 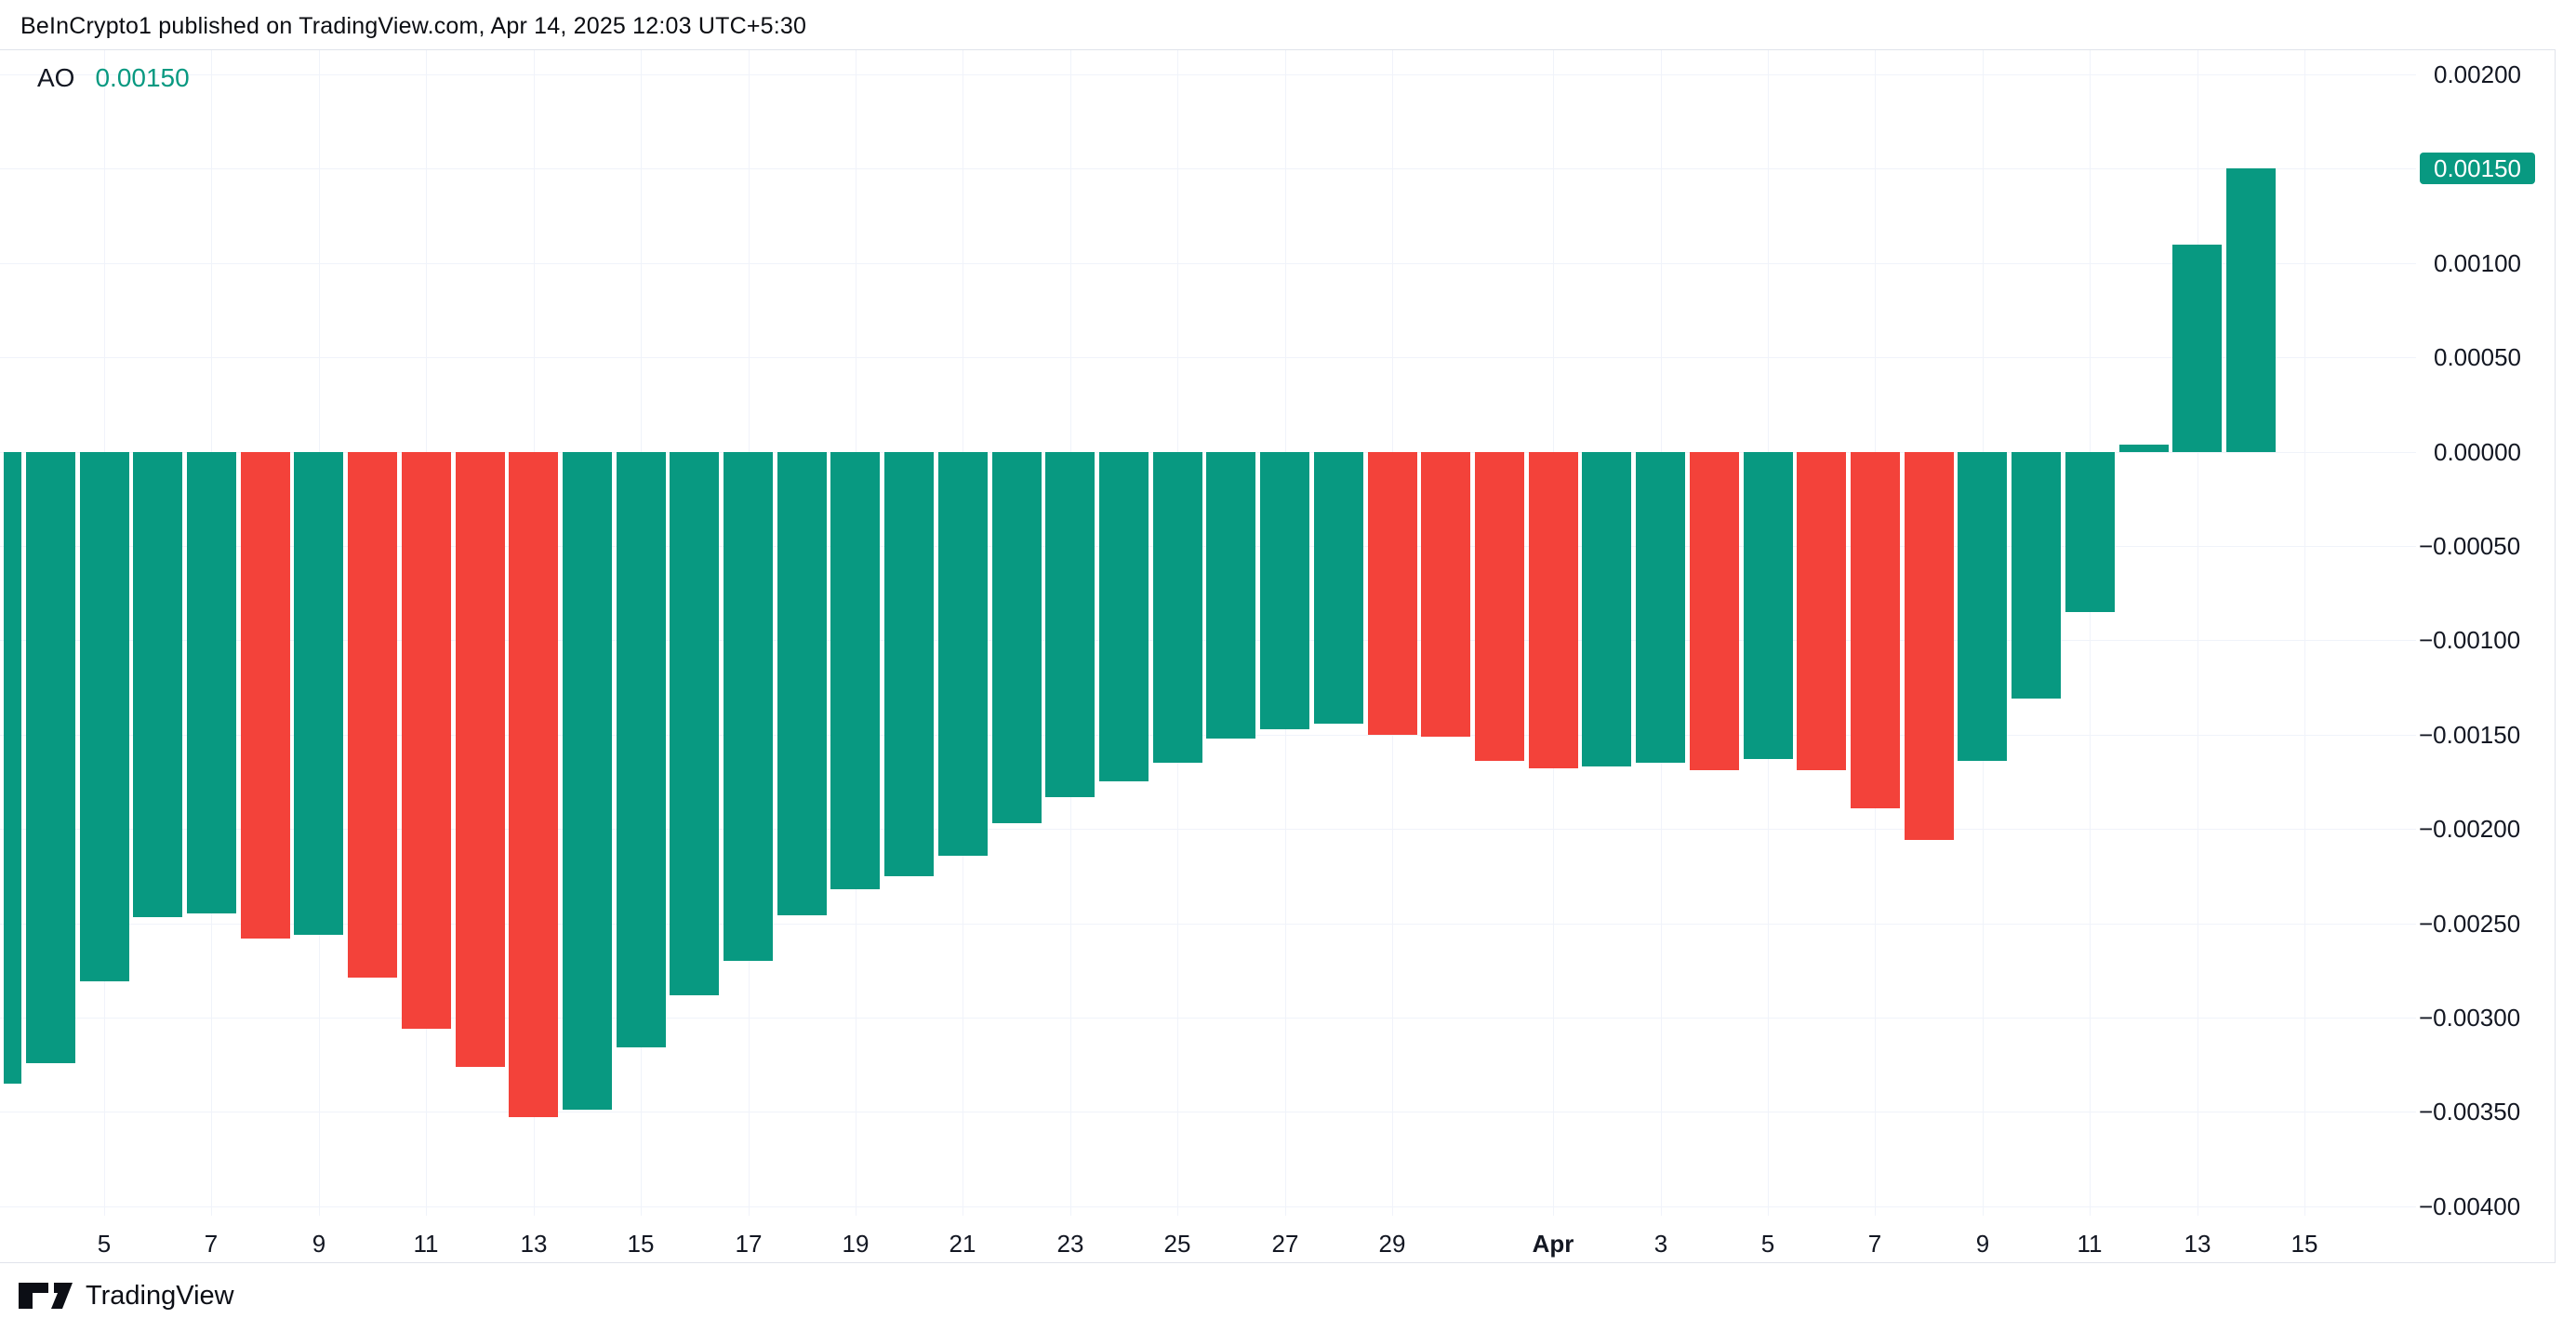 What do you see at coordinates (2477, 452) in the screenshot?
I see `price-label: 0.00000` at bounding box center [2477, 452].